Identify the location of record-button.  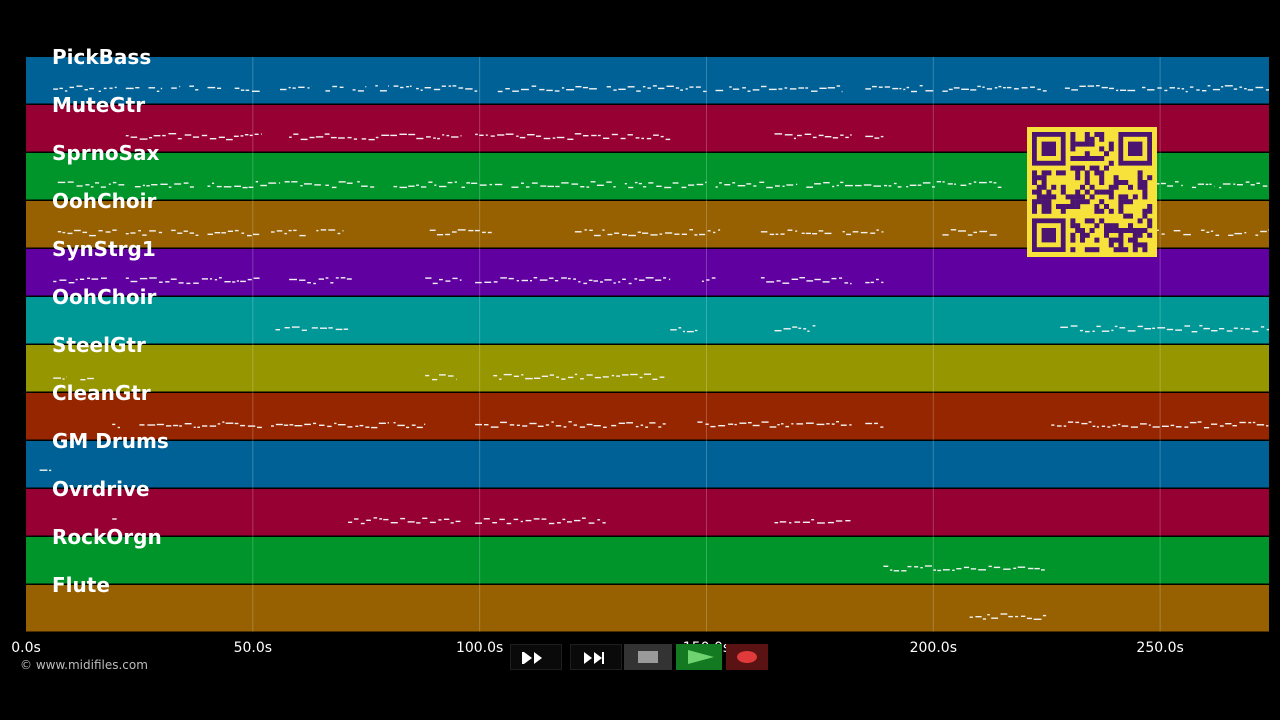
(747, 657).